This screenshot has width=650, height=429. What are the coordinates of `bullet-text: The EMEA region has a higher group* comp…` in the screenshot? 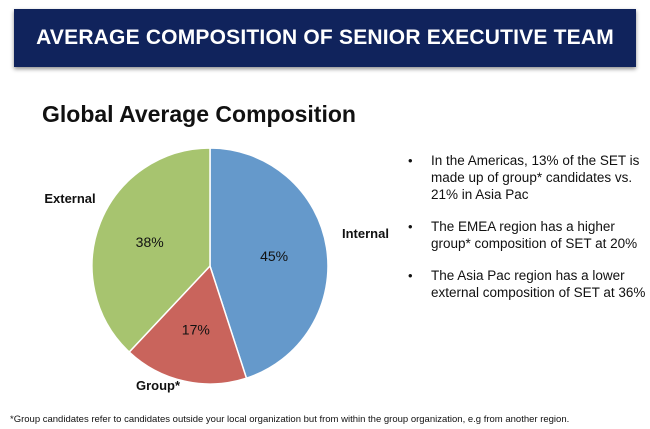 It's located at (534, 235).